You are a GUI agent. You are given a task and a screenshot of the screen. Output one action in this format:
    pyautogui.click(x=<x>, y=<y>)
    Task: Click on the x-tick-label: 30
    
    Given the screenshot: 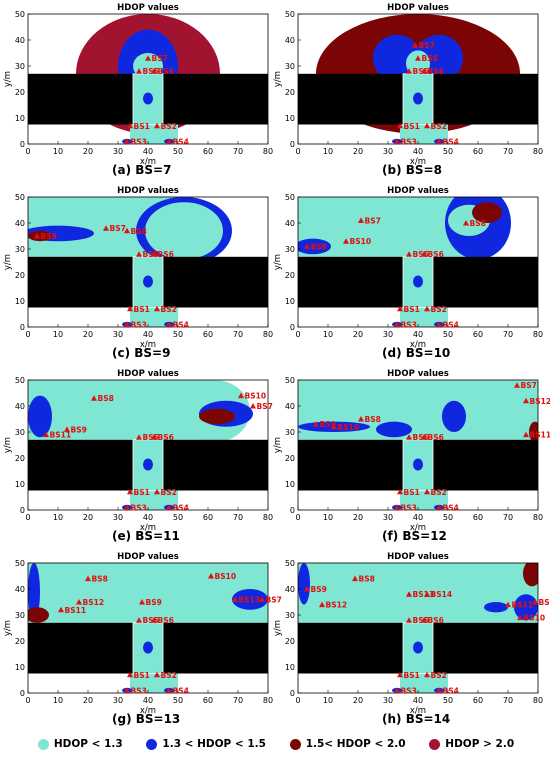 What is the action you would take?
    pyautogui.click(x=118, y=700)
    